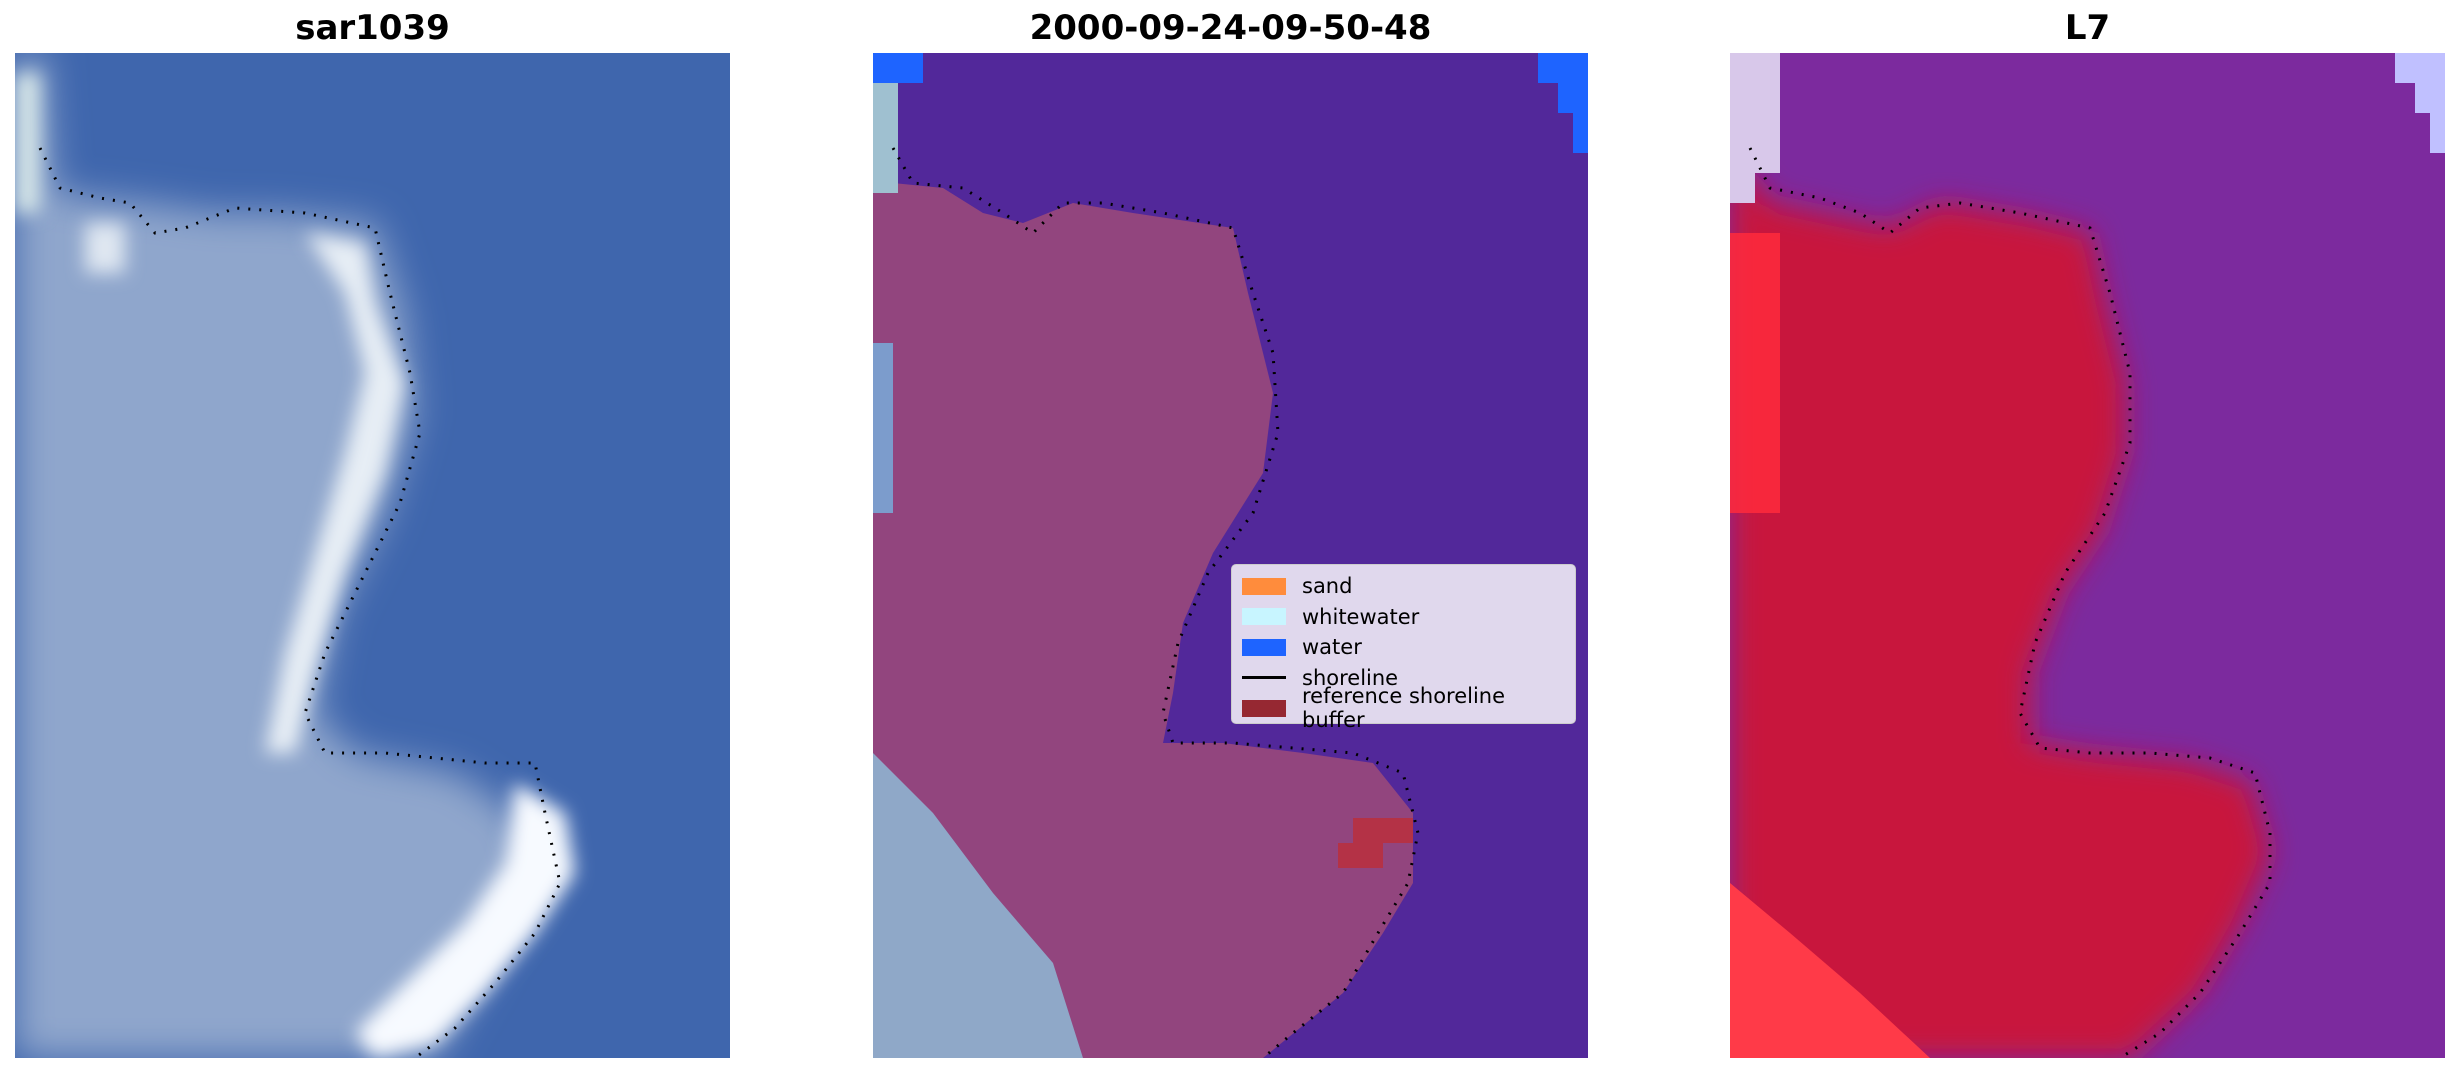 This screenshot has width=2460, height=1072. Describe the element at coordinates (1230, 28) in the screenshot. I see `panel-title-classified: 2000-09-24-09-50-48` at that location.